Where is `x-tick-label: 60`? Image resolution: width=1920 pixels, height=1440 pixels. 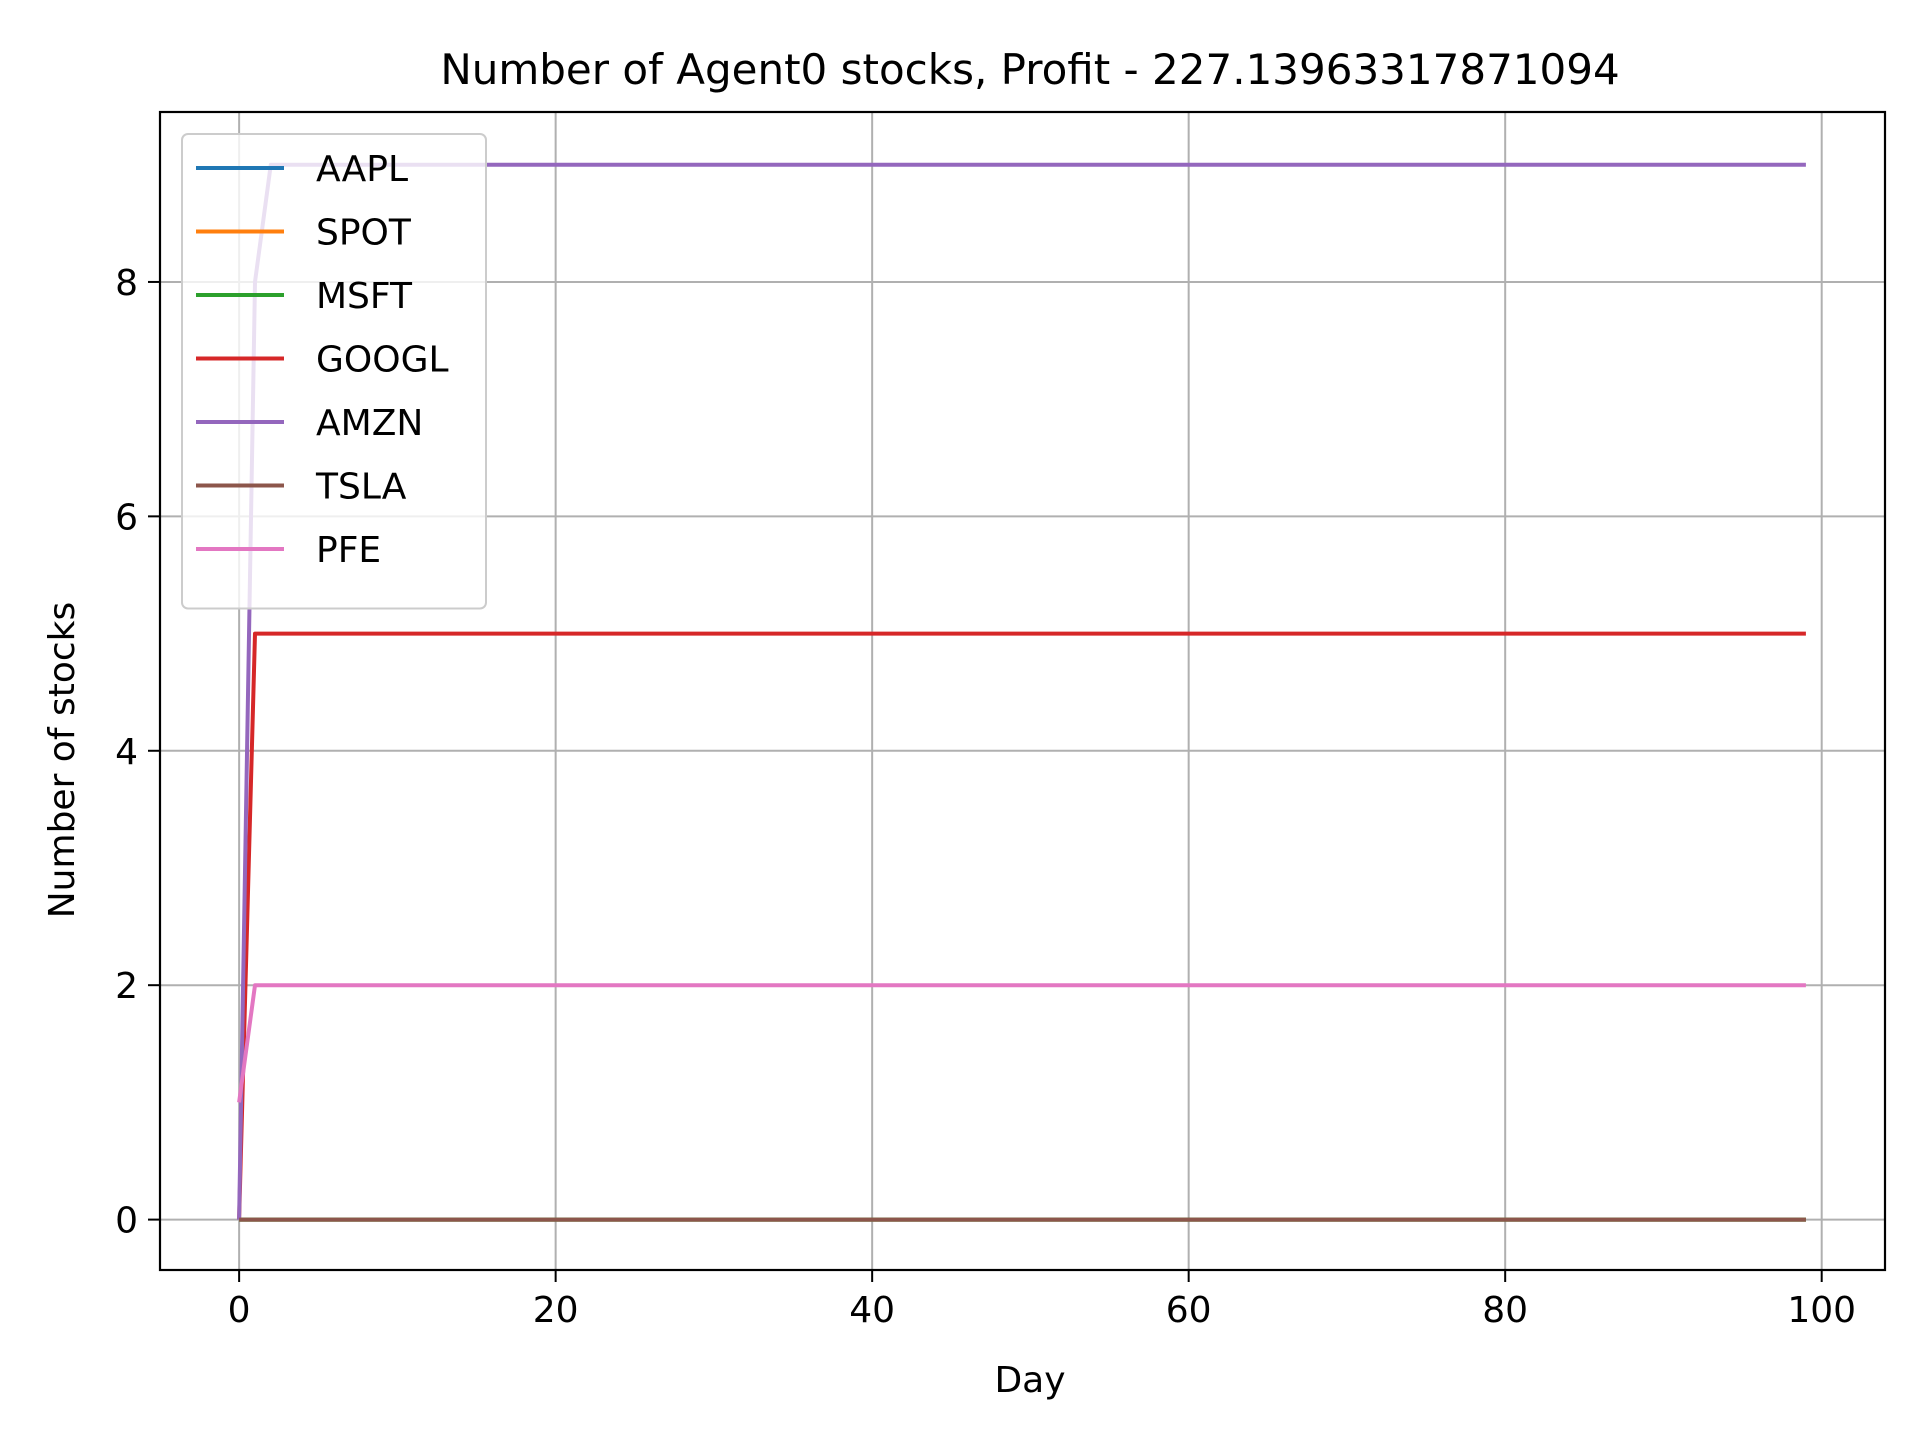 x-tick-label: 60 is located at coordinates (1189, 1310).